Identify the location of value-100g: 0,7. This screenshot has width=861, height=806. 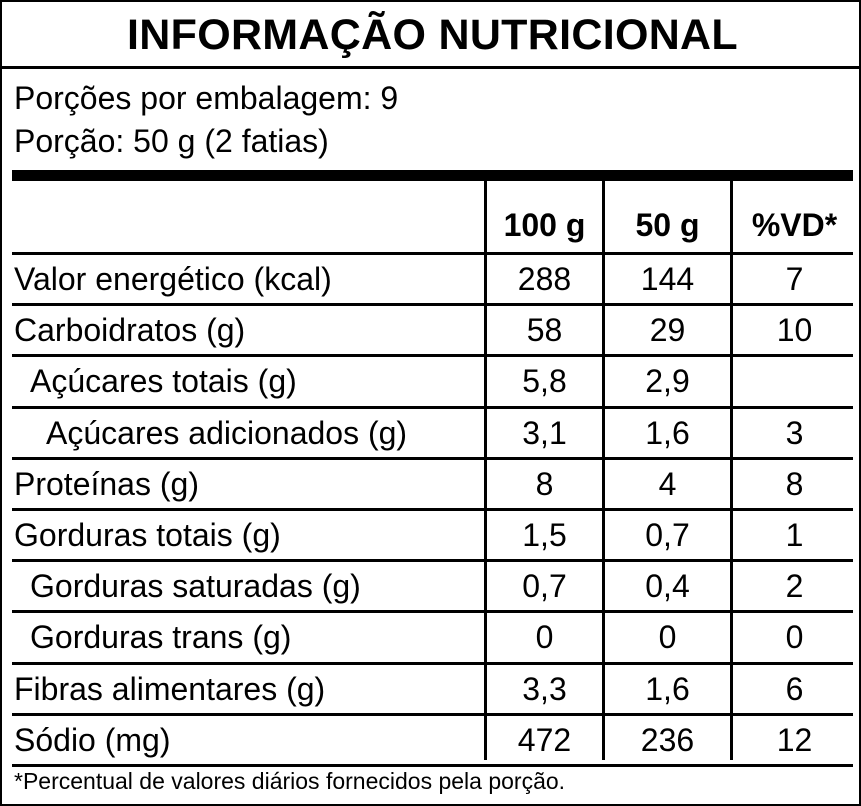
(544, 586).